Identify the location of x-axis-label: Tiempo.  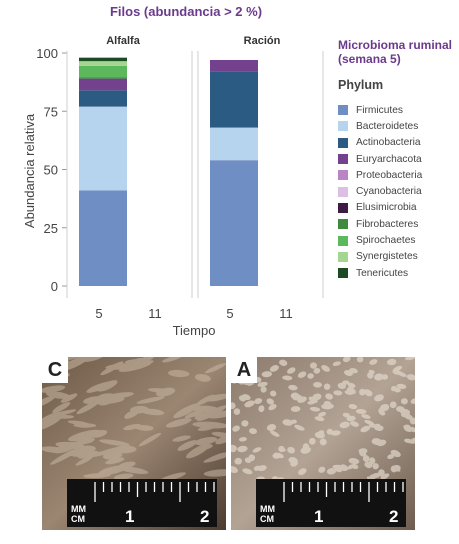
(194, 330).